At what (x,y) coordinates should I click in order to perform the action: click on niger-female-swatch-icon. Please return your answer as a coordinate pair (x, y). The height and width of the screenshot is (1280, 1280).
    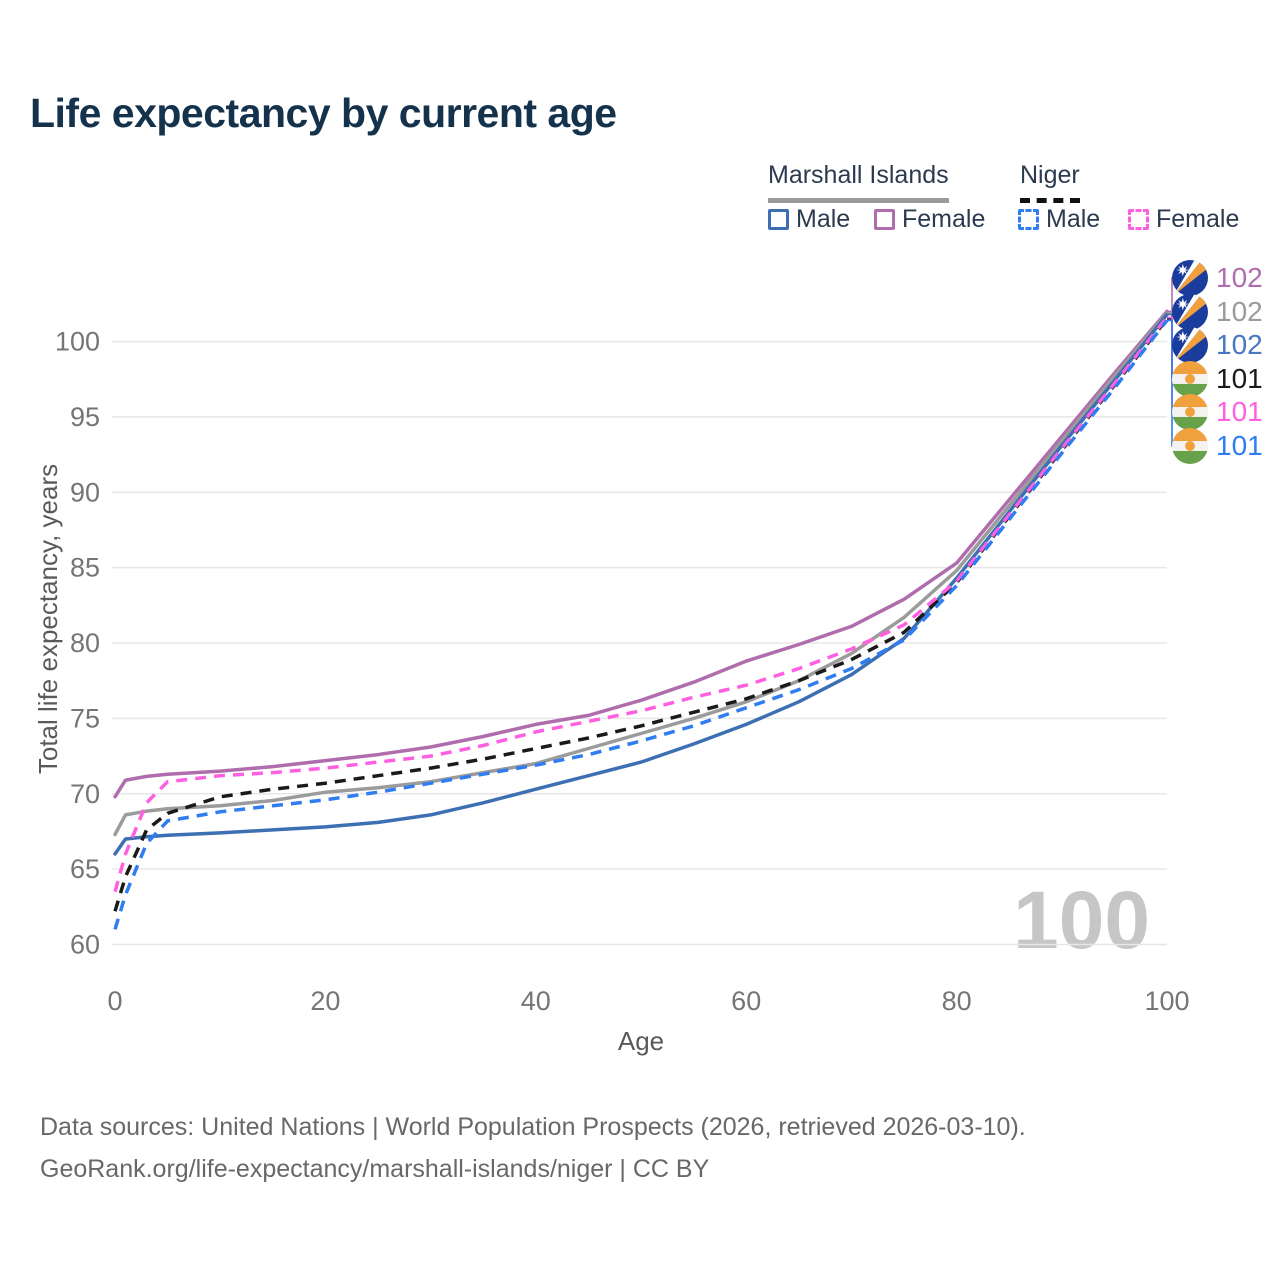
    Looking at the image, I should click on (1138, 219).